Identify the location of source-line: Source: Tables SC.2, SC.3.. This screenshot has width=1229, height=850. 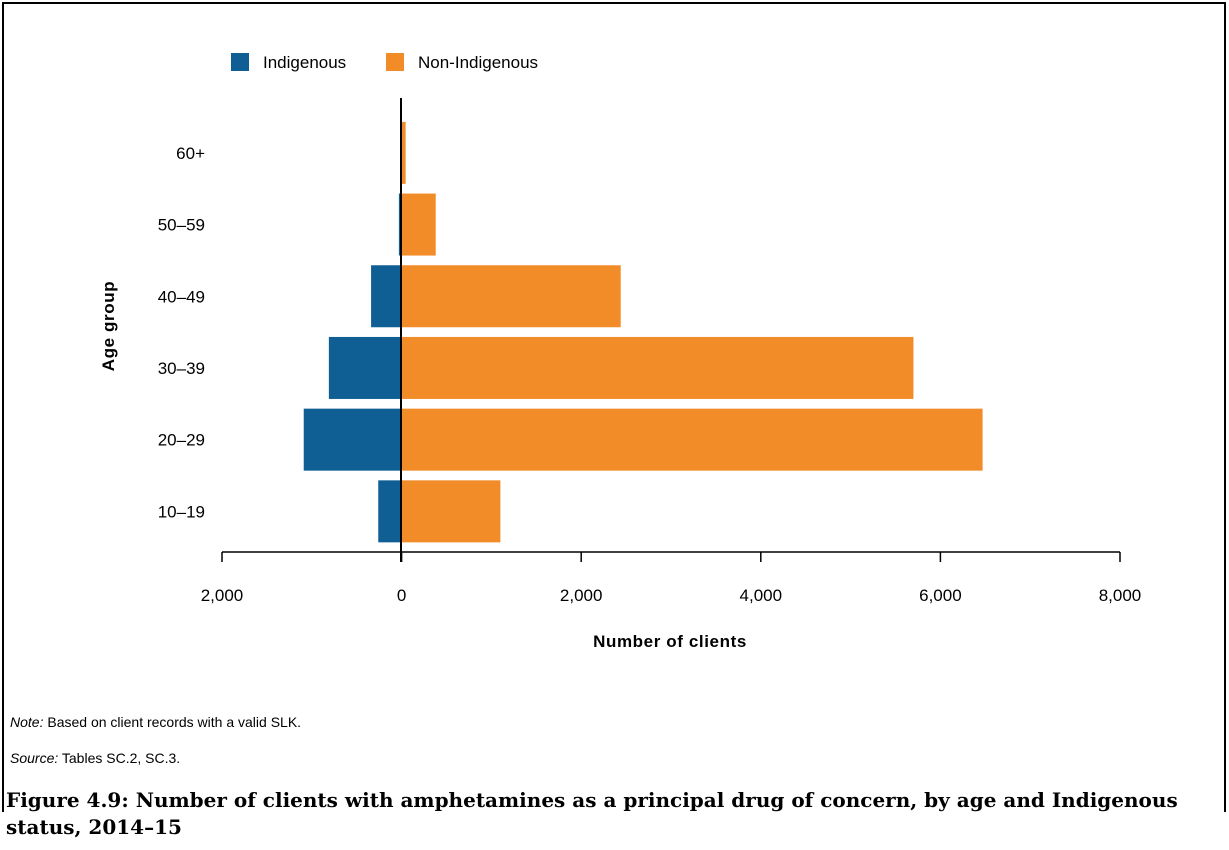
(95, 758).